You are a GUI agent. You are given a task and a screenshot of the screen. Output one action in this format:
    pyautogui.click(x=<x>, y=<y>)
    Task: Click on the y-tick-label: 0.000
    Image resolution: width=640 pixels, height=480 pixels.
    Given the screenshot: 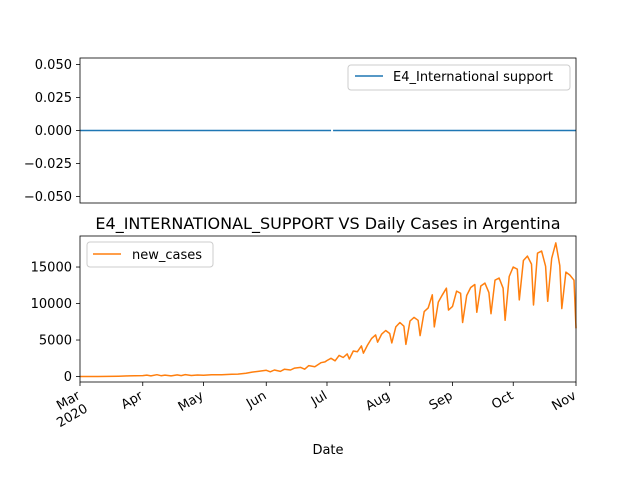 What is the action you would take?
    pyautogui.click(x=53, y=131)
    